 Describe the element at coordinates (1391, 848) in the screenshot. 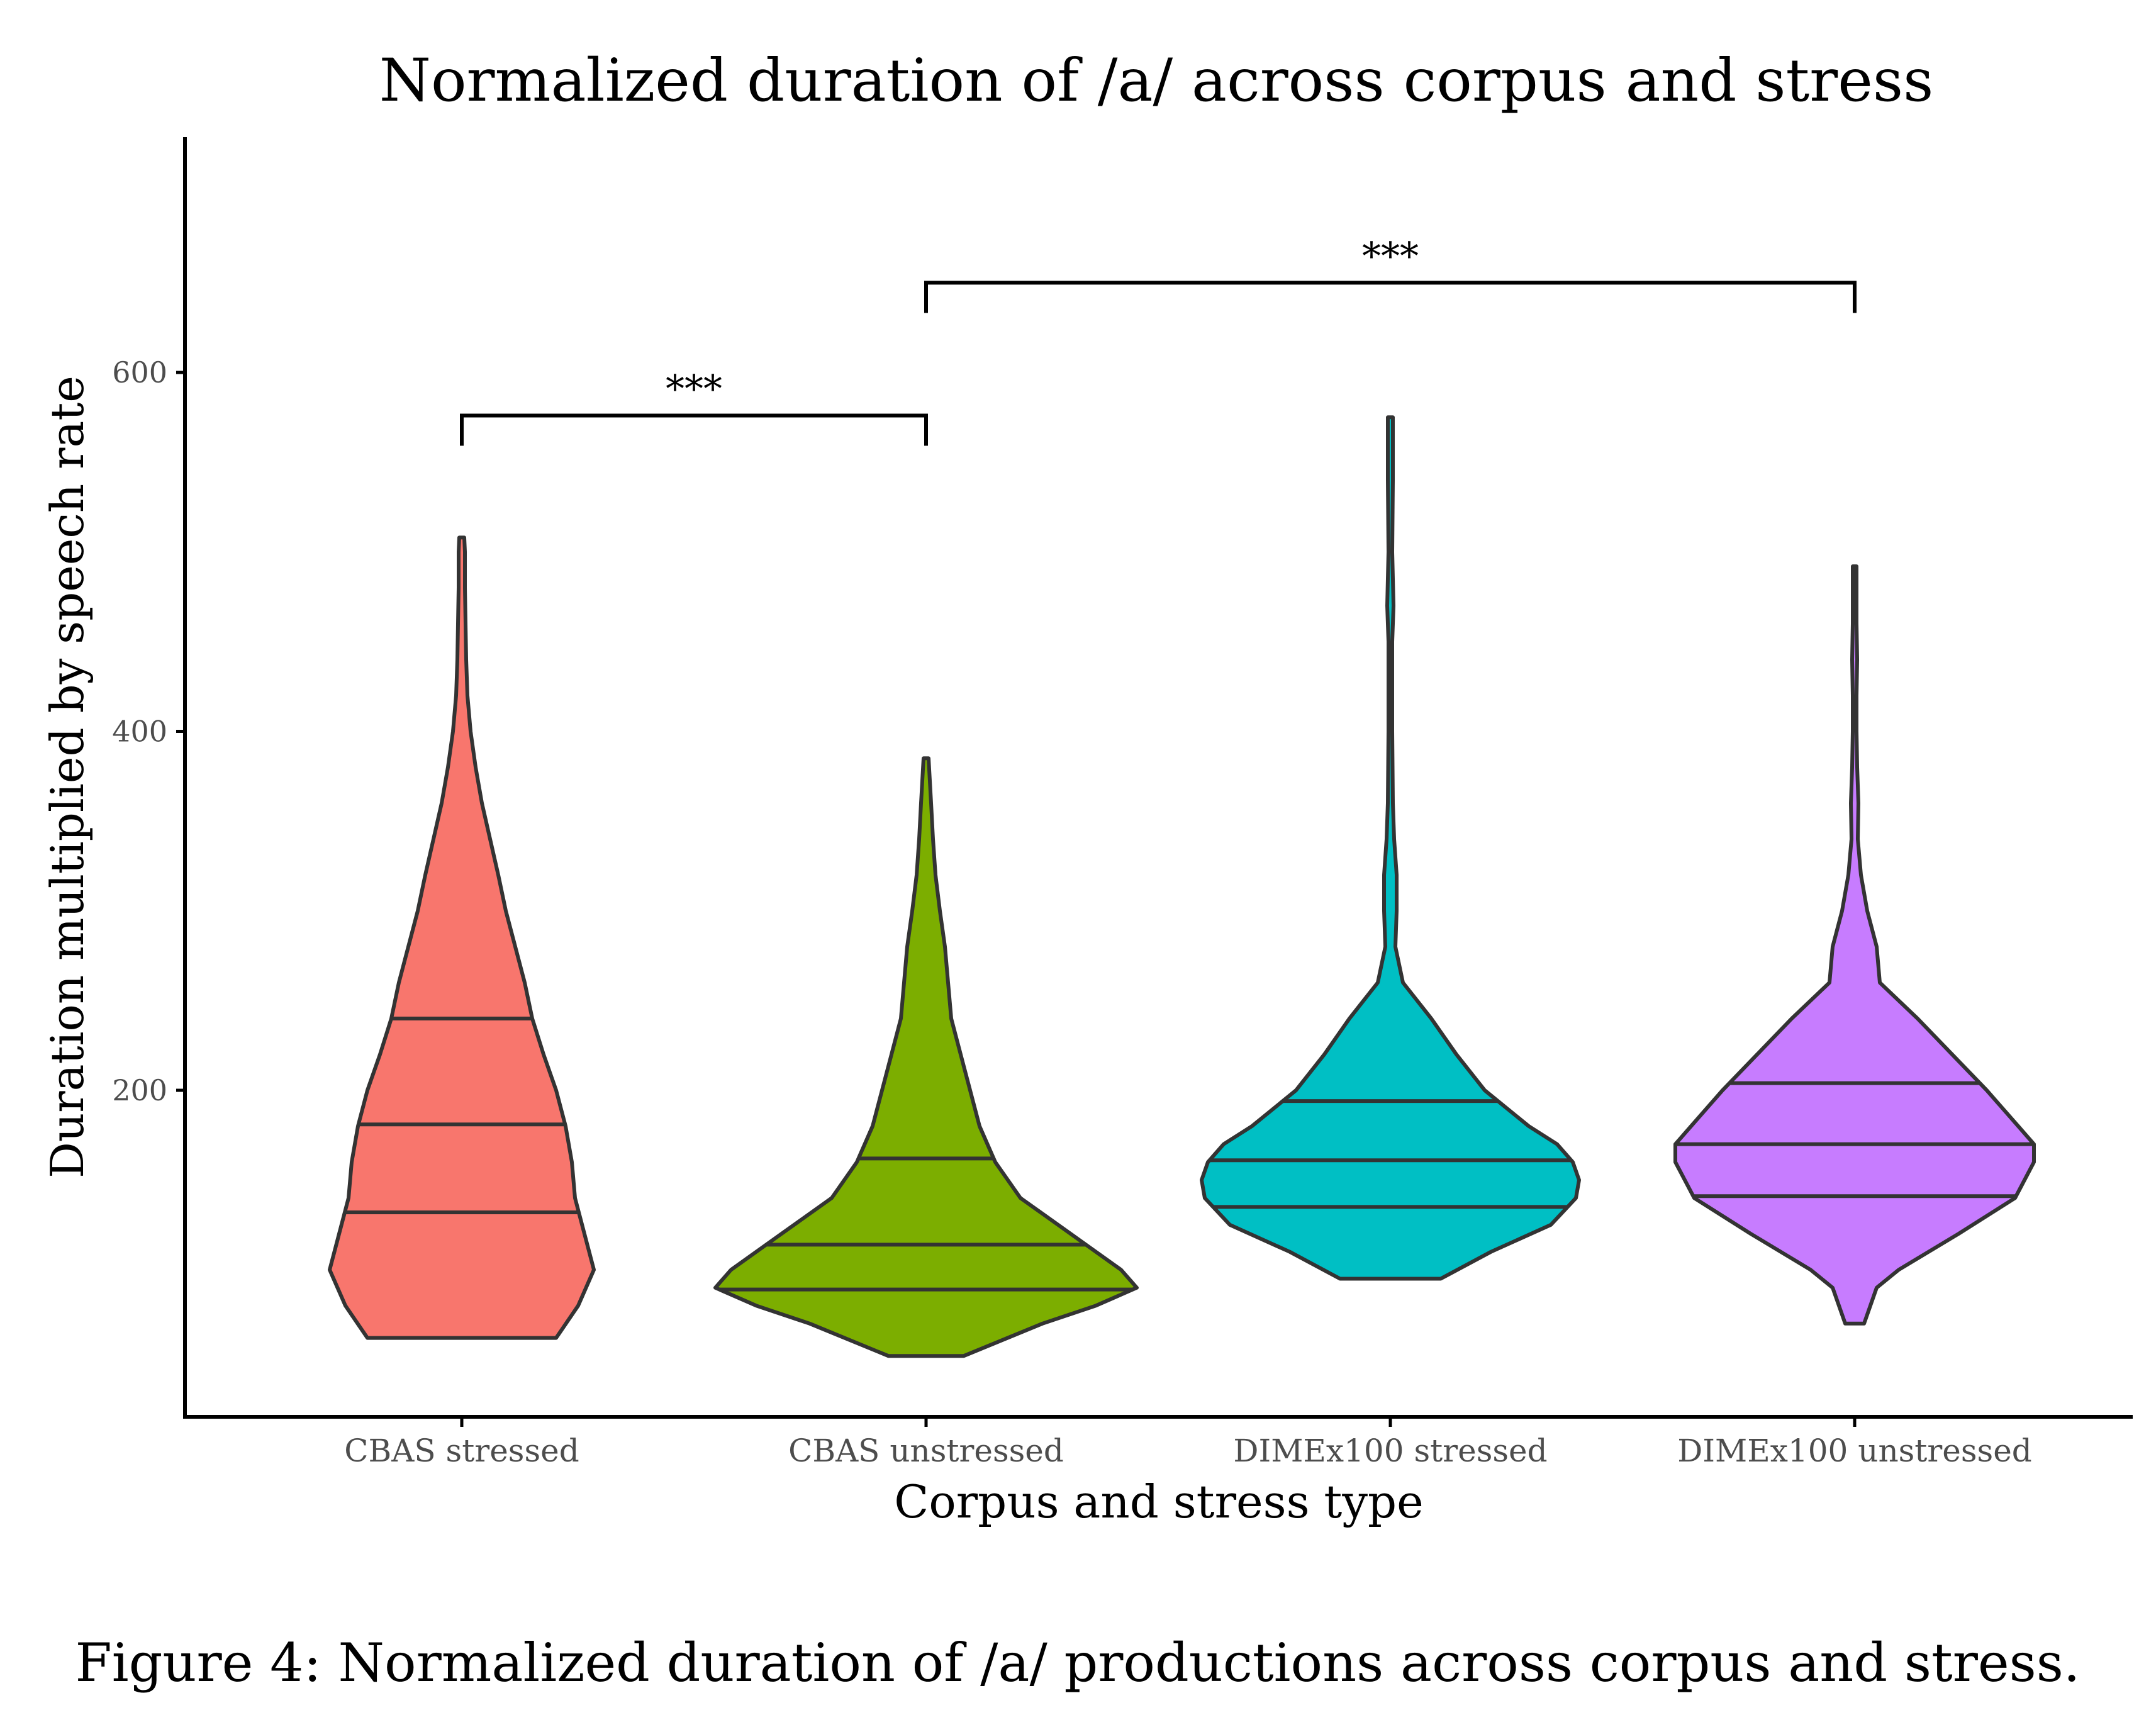

I see `violin-dimex100-stressed` at that location.